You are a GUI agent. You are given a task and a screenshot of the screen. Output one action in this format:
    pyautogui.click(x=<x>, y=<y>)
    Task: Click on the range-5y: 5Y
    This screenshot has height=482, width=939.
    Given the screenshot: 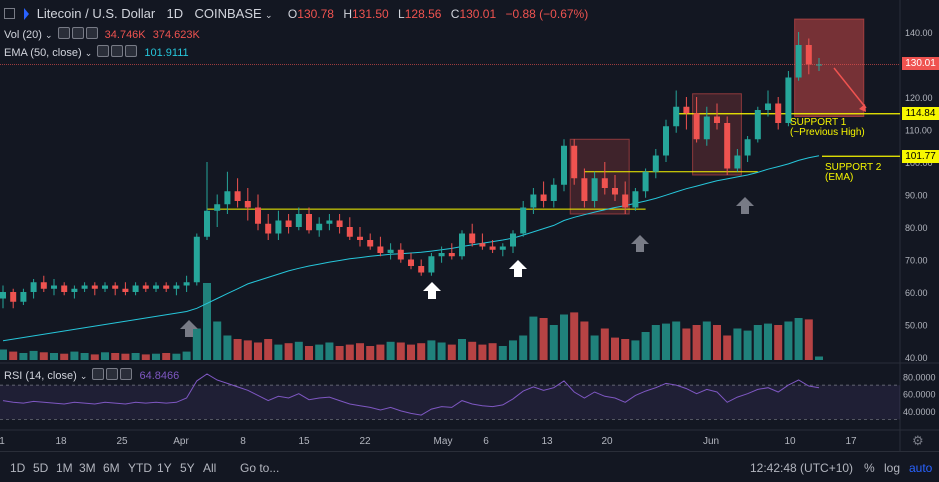 What is the action you would take?
    pyautogui.click(x=187, y=468)
    